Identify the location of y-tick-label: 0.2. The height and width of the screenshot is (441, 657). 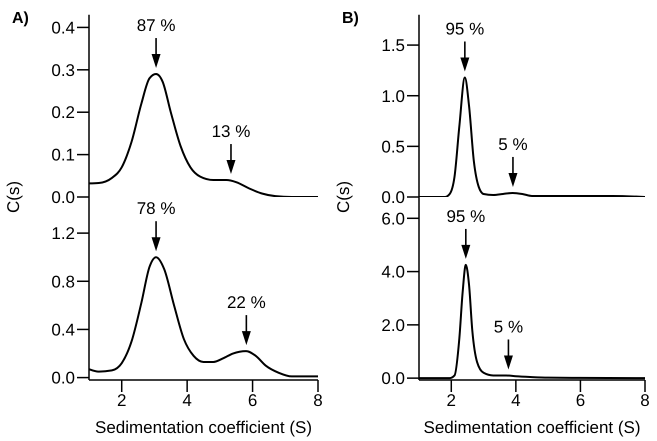
(63, 112).